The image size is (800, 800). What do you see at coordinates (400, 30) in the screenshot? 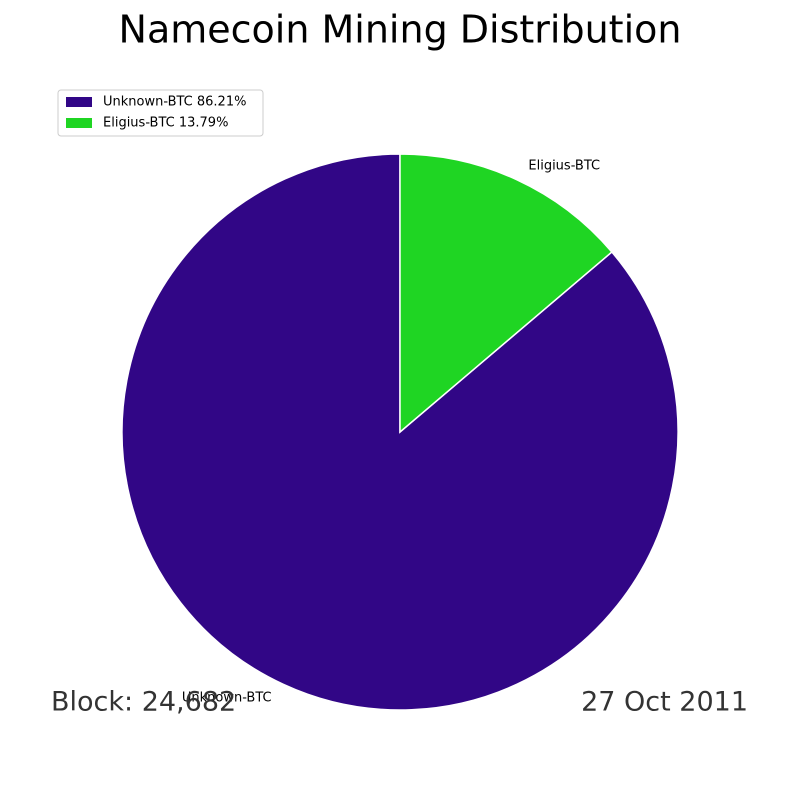
I see `chart-title: Namecoin Mining Distribution` at bounding box center [400, 30].